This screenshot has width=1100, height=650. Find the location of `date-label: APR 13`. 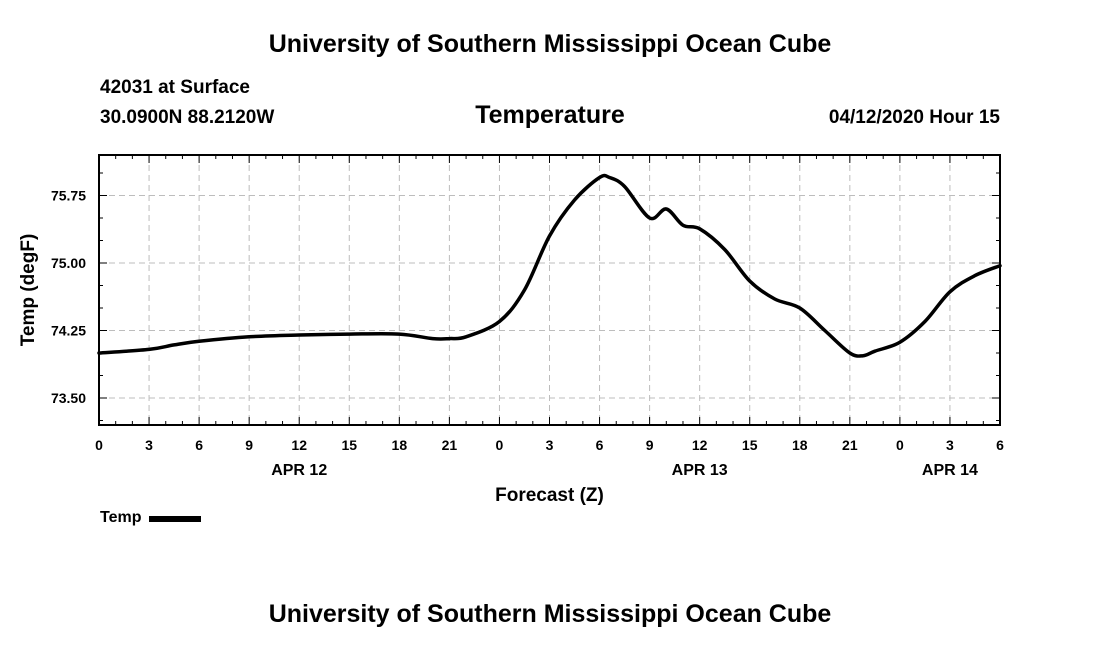

date-label: APR 13 is located at coordinates (700, 470).